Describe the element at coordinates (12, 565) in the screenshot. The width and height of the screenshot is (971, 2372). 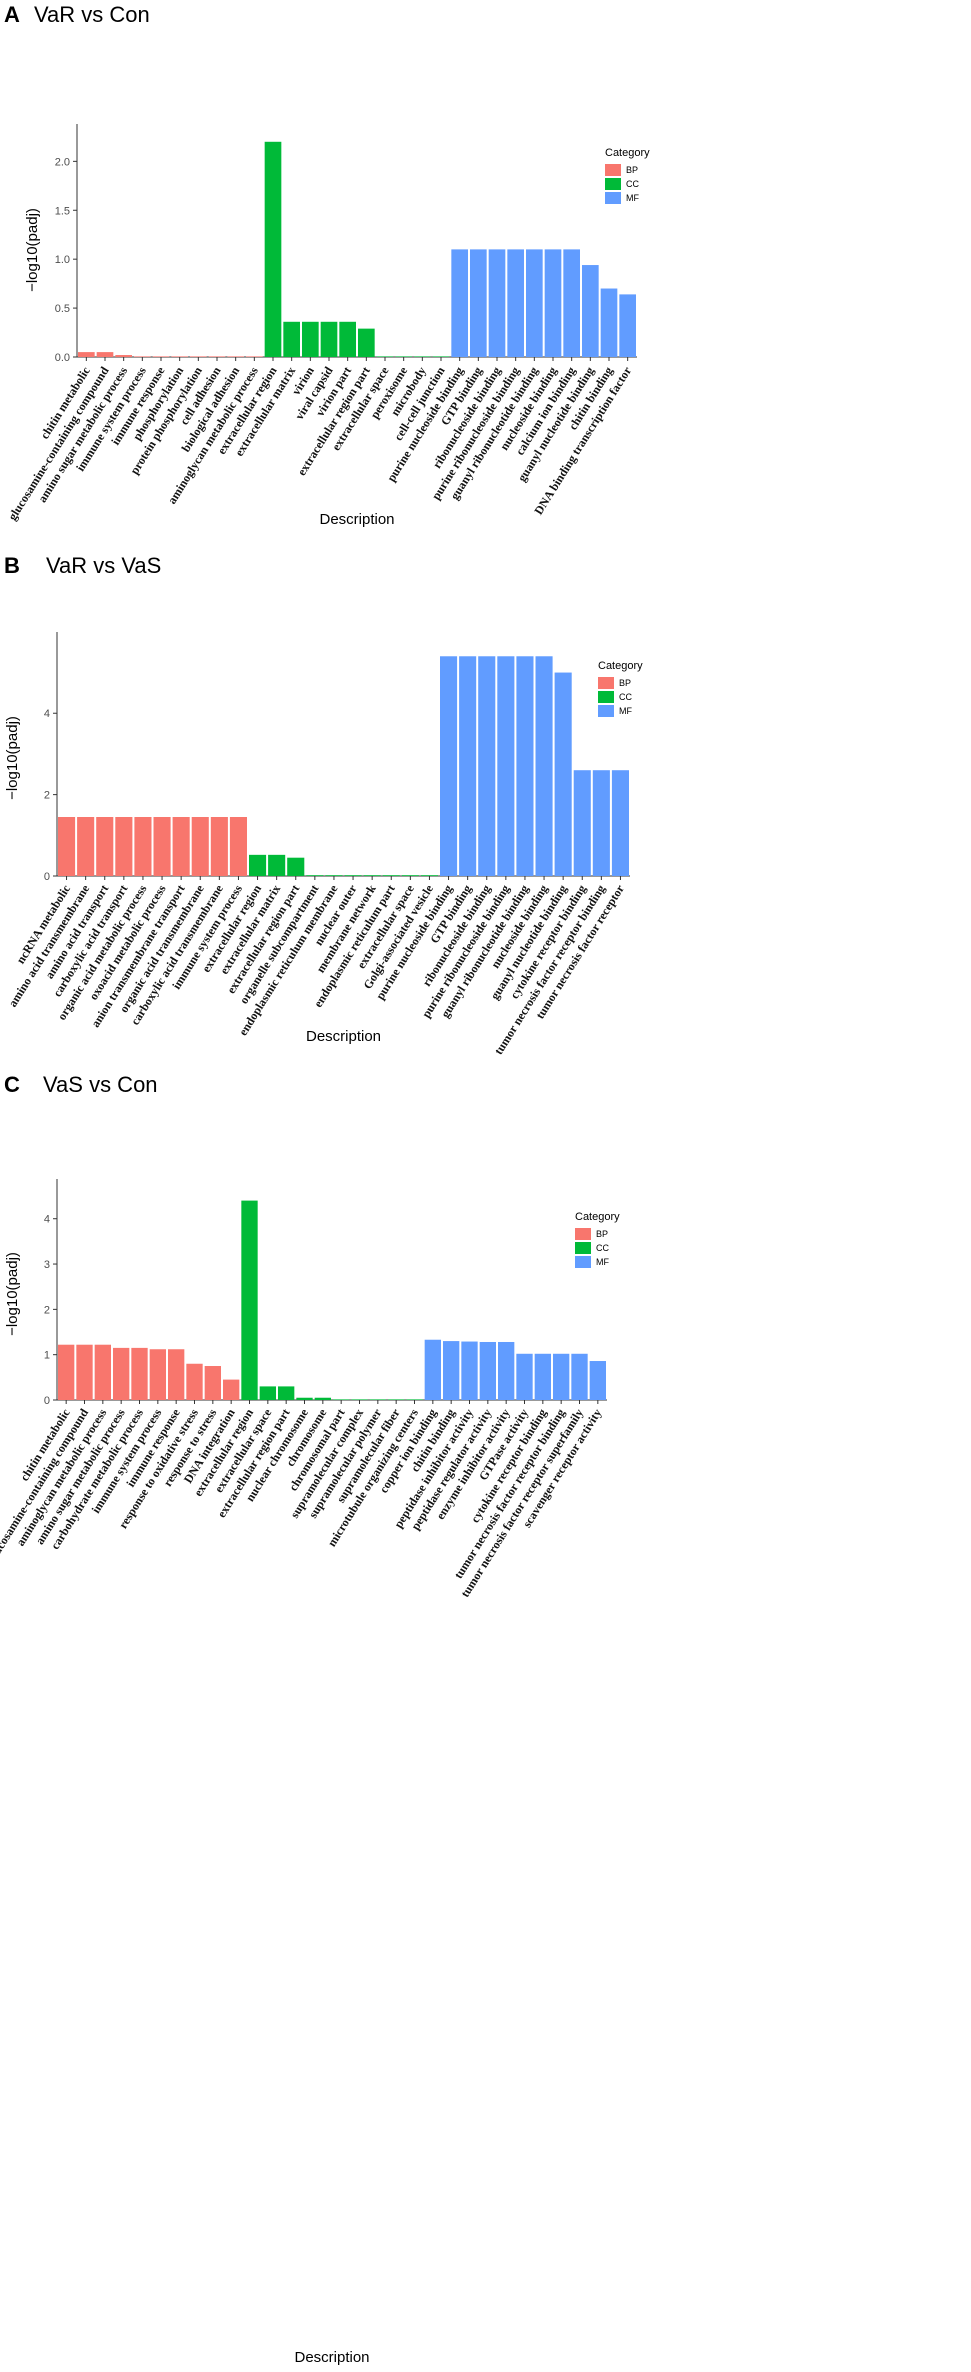
I see `panel-letter: B` at that location.